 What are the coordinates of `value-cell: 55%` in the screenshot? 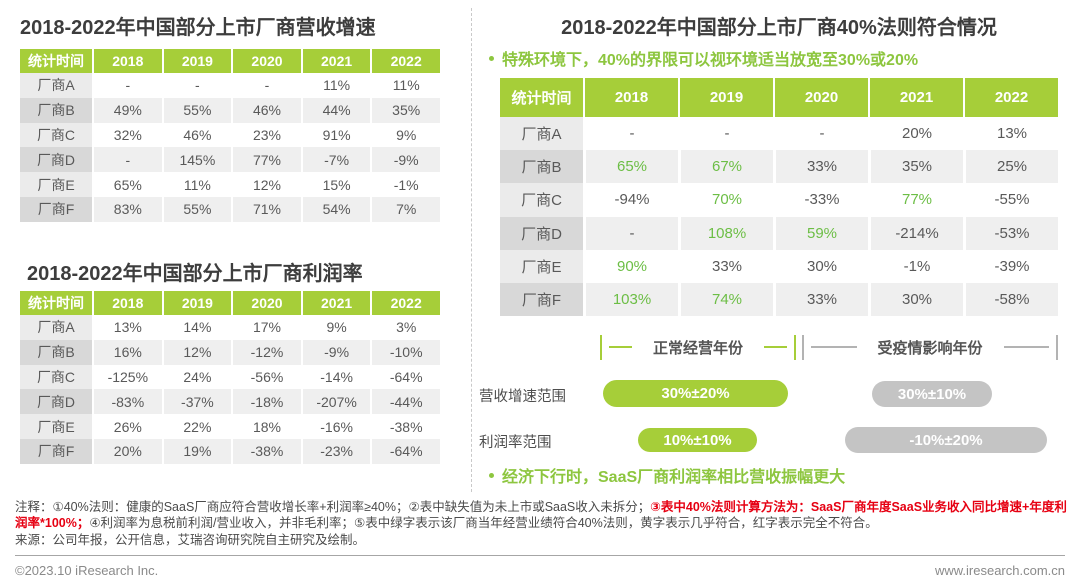 It's located at (196, 209).